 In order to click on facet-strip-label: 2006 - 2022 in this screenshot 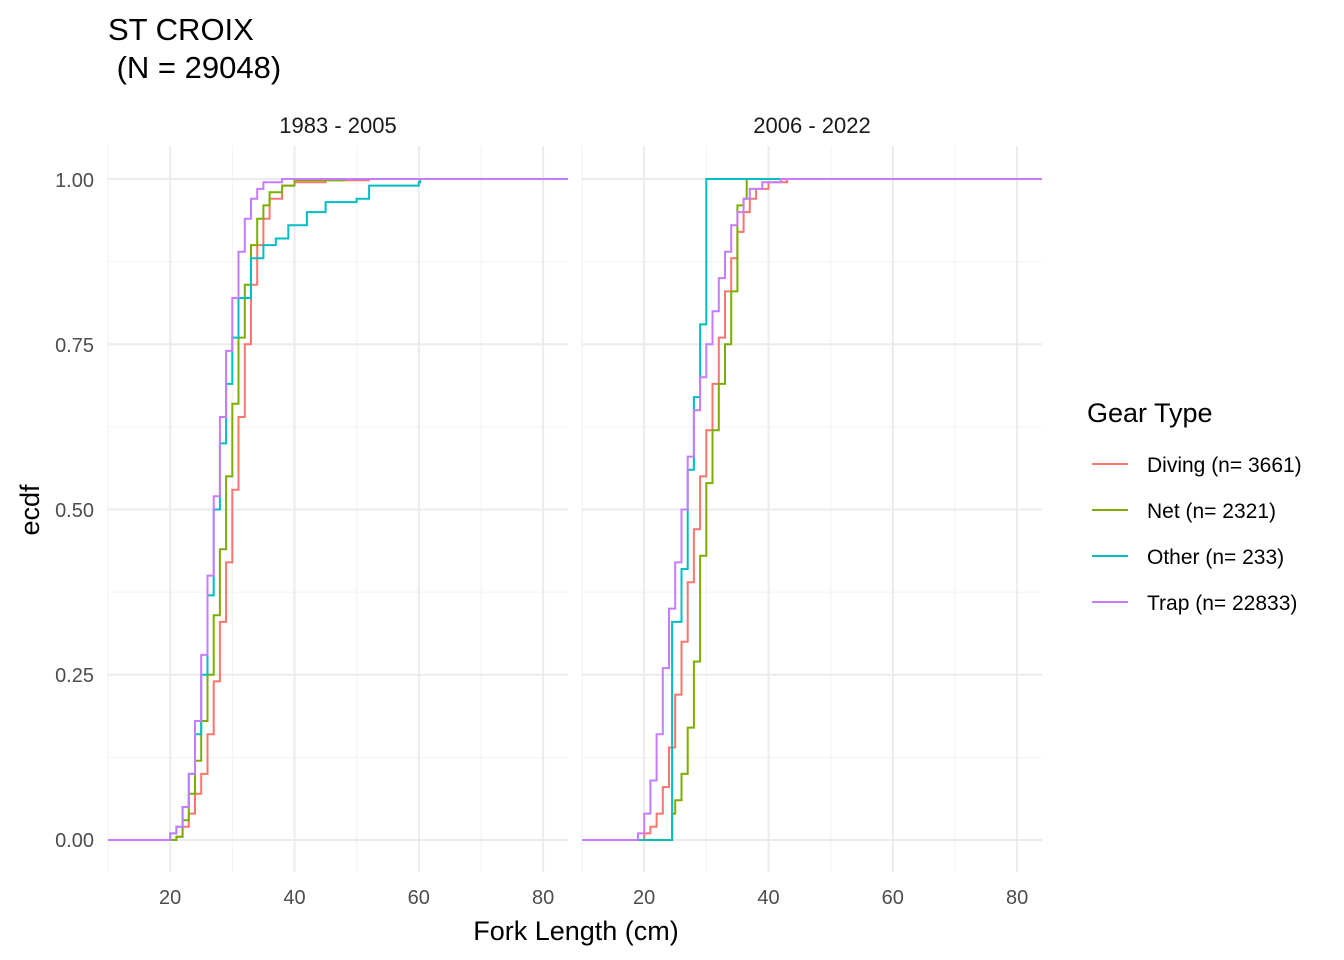, I will do `click(811, 125)`.